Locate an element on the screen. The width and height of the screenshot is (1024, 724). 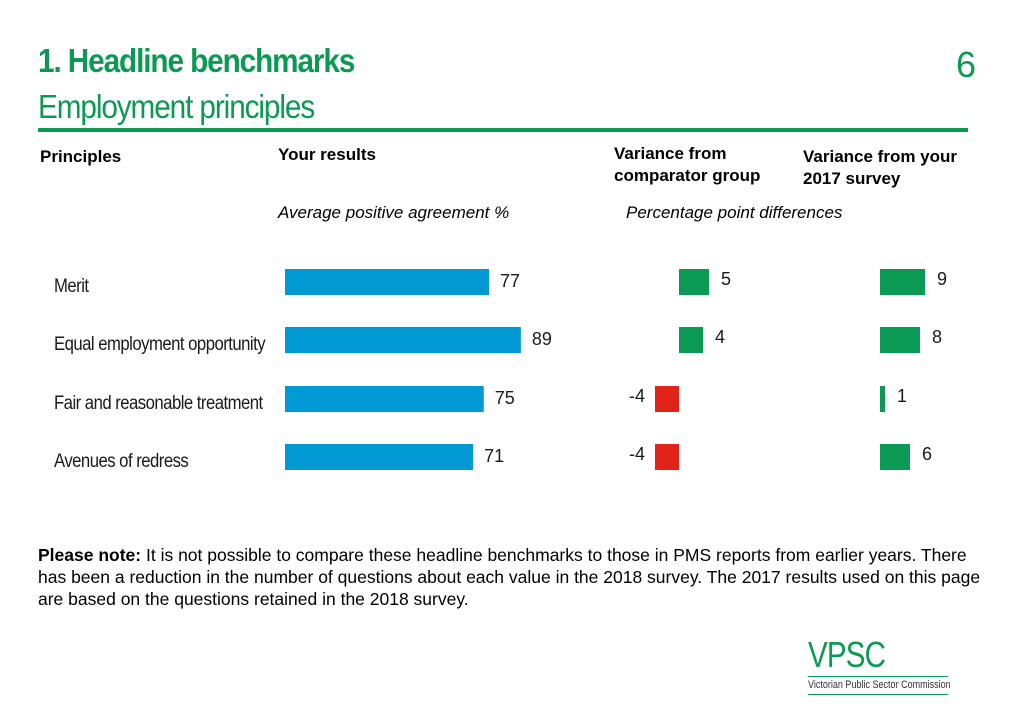
variance-2017-label: 6 is located at coordinates (927, 454).